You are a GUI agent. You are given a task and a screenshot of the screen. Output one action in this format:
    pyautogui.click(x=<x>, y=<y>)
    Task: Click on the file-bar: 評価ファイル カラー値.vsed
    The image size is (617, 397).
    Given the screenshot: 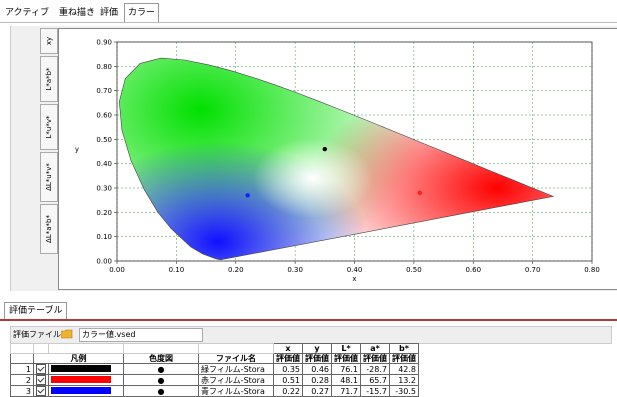 What is the action you would take?
    pyautogui.click(x=311, y=335)
    